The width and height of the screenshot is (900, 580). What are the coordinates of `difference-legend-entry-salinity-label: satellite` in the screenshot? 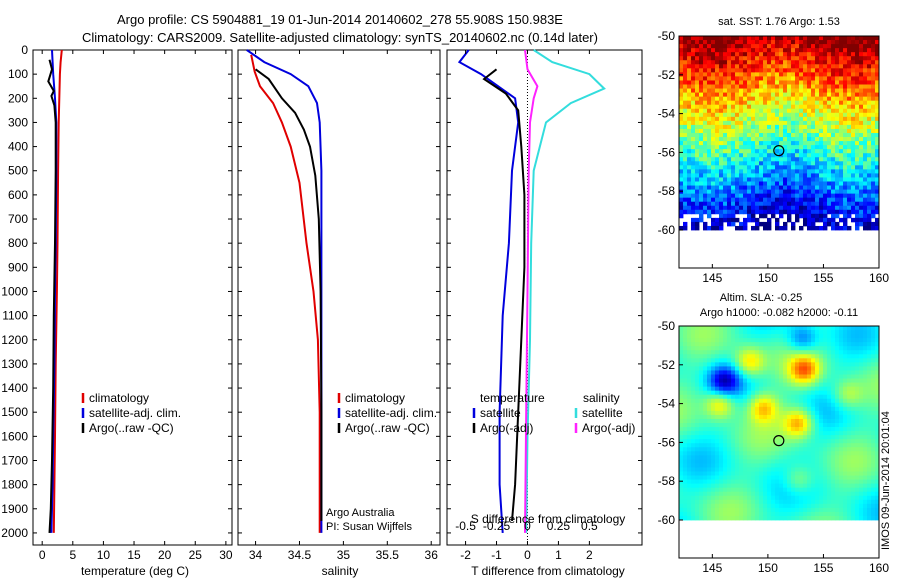 It's located at (602, 413).